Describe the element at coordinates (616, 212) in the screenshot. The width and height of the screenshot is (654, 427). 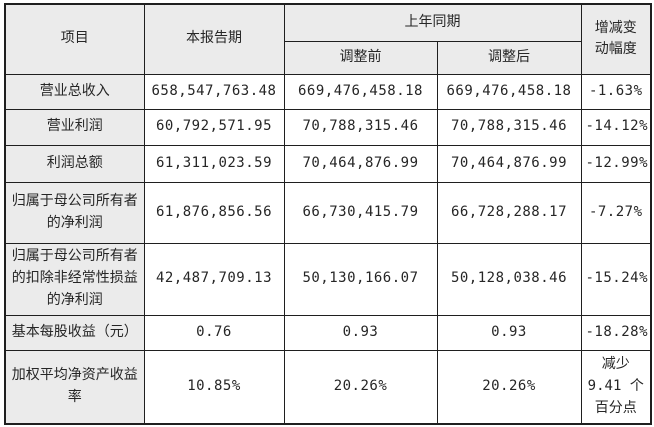
I see `change-rate-value: -7.27%` at that location.